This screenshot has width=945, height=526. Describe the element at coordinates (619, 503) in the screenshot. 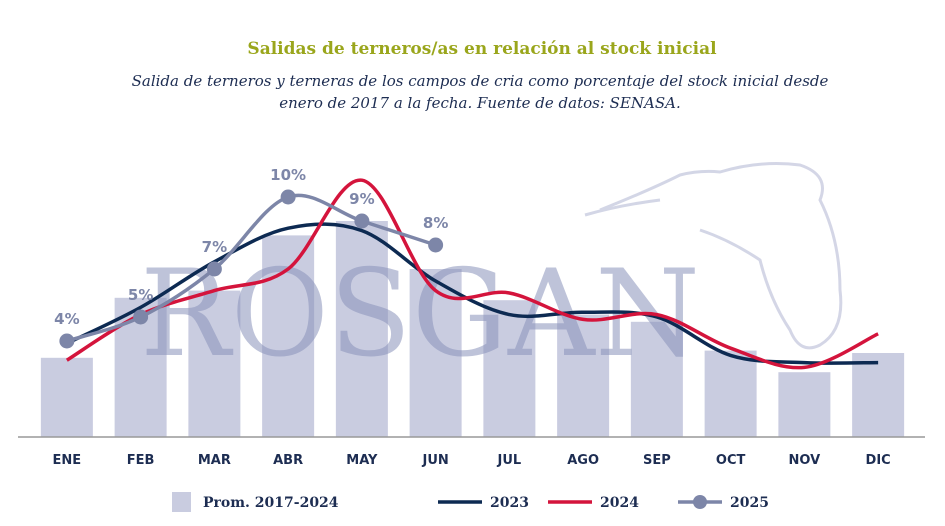

I see `legend-label: 2024` at that location.